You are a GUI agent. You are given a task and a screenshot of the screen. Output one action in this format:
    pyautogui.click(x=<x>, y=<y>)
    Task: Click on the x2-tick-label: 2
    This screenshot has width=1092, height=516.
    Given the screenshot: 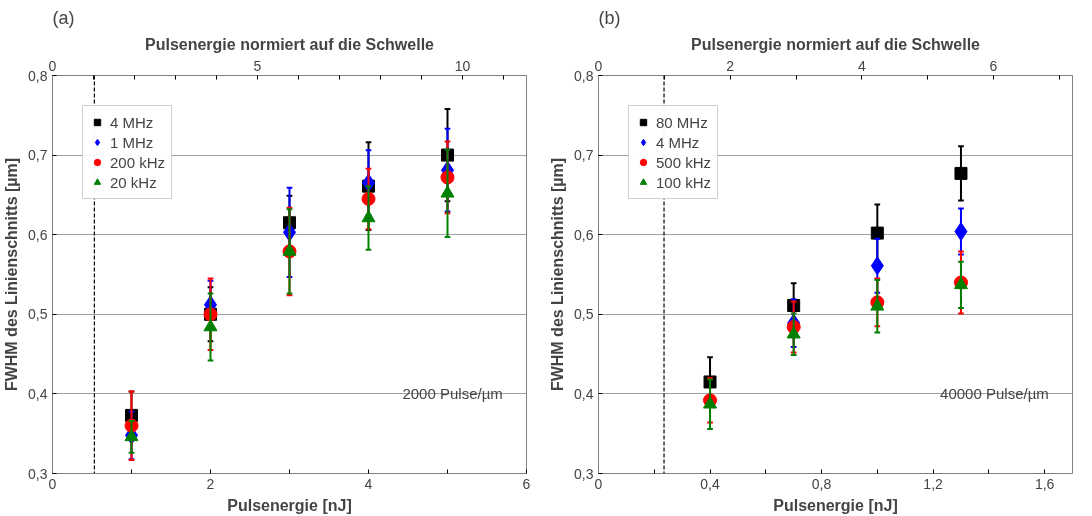 What is the action you would take?
    pyautogui.click(x=730, y=65)
    